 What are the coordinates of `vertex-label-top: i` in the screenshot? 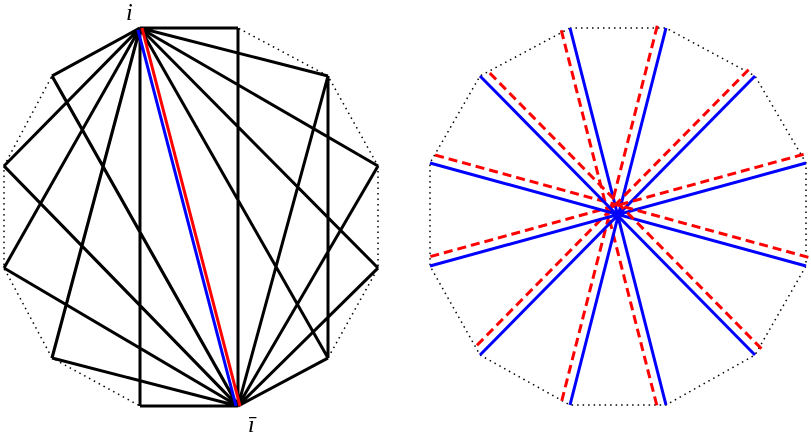 It's located at (129, 13).